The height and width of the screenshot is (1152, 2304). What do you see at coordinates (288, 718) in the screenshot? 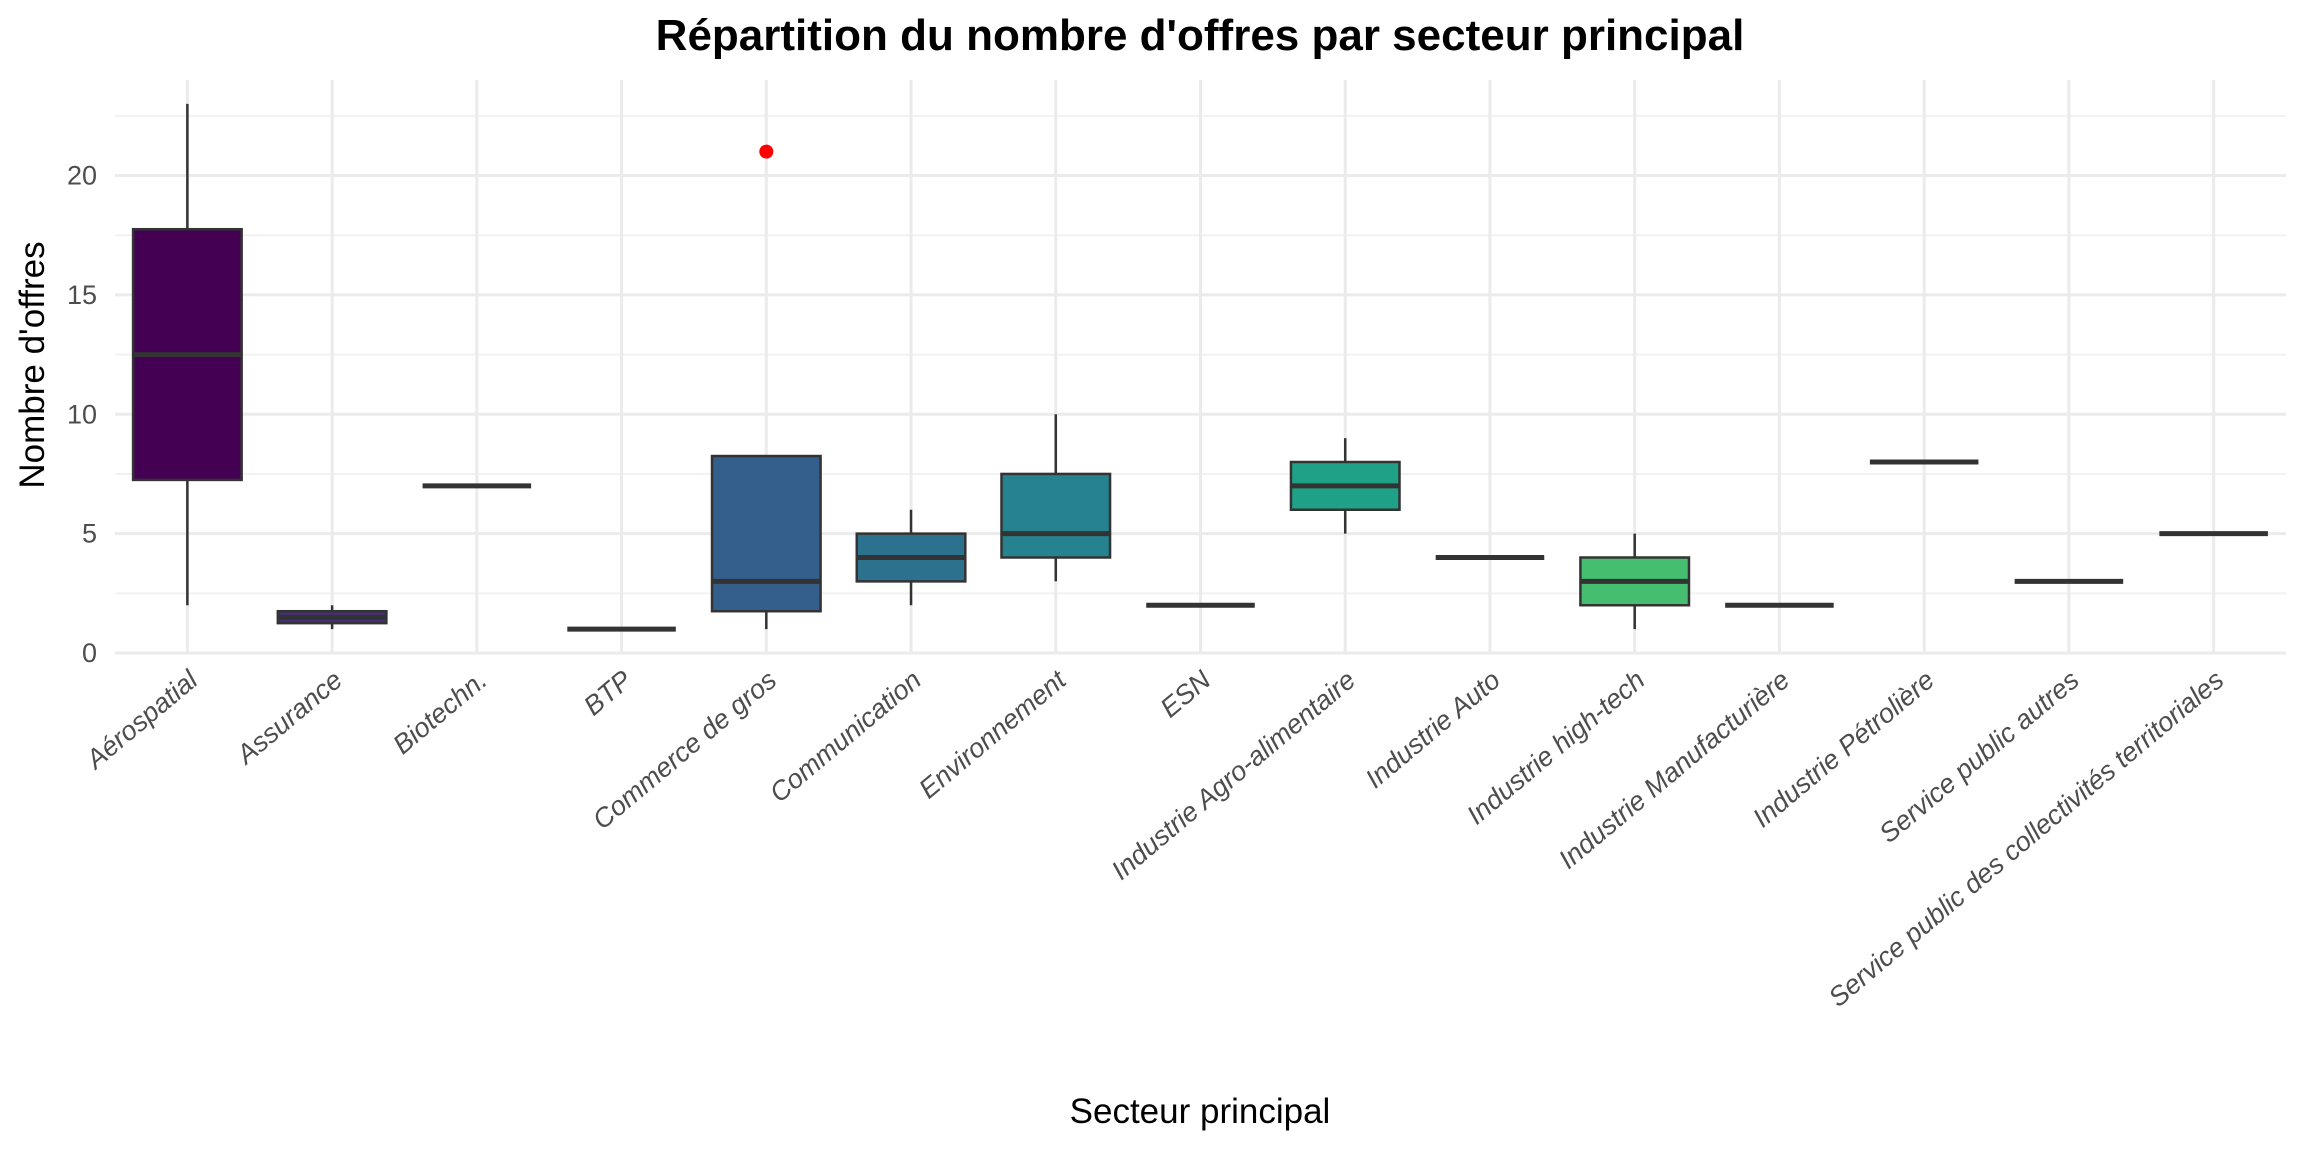
I see `x-tick-label: Assurance` at bounding box center [288, 718].